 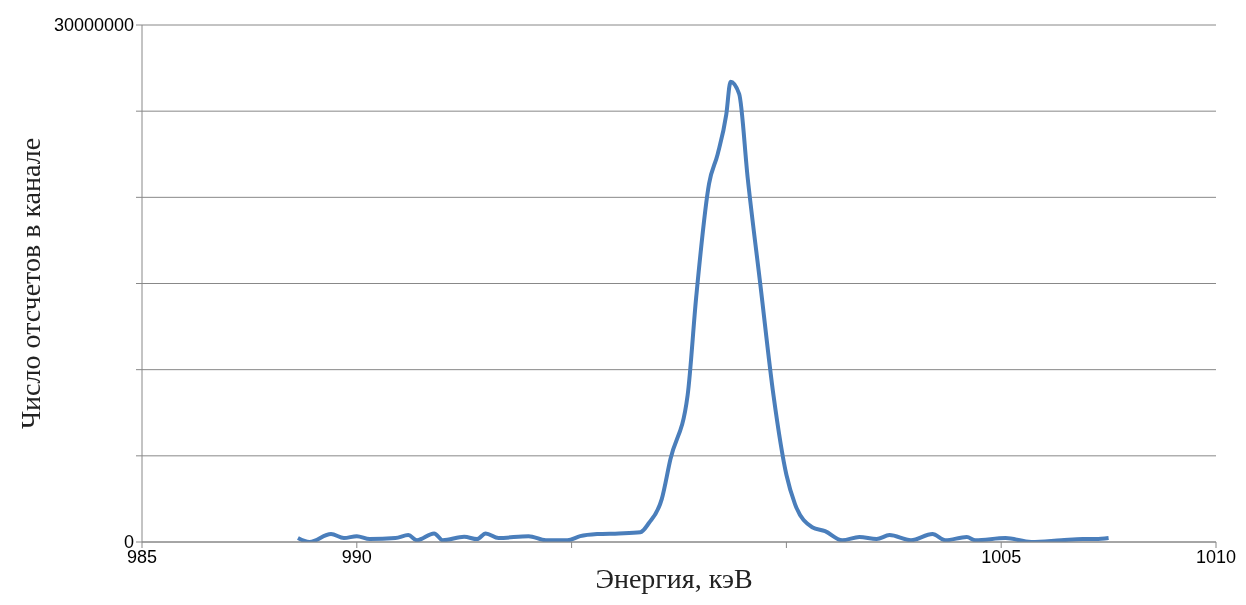 I want to click on x-tick-label: 1010, so click(x=1216, y=556).